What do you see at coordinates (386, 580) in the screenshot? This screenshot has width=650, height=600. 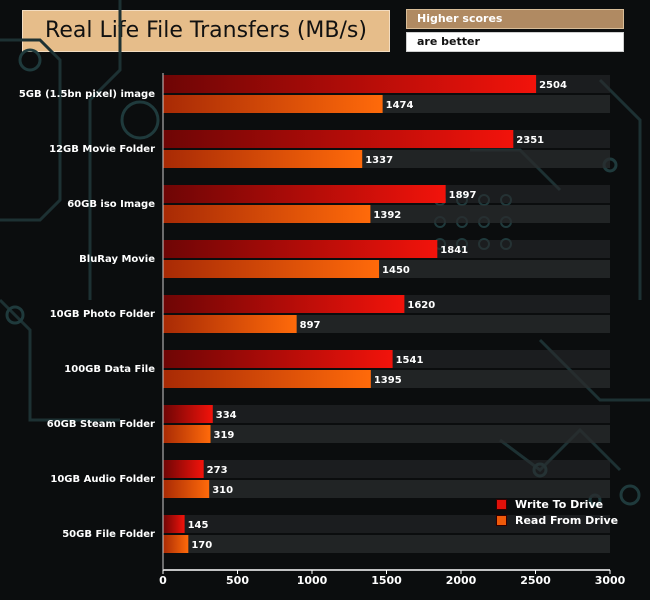 I see `x-tick-label: 1500` at bounding box center [386, 580].